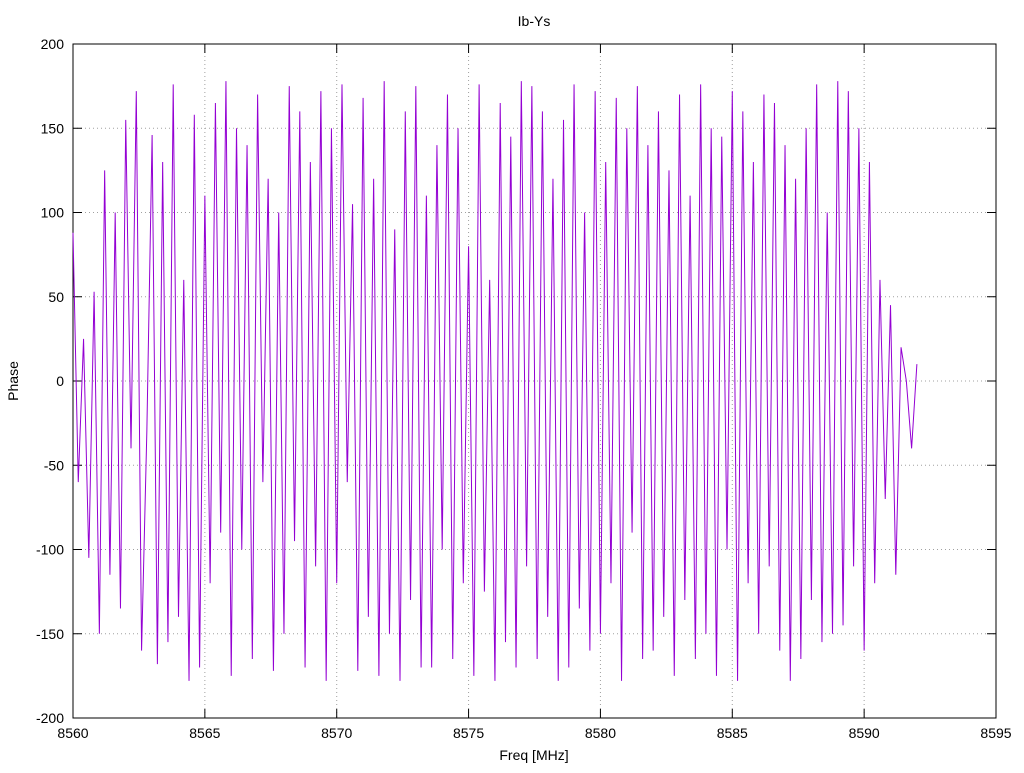  What do you see at coordinates (53, 128) in the screenshot?
I see `y-tick-label: 150` at bounding box center [53, 128].